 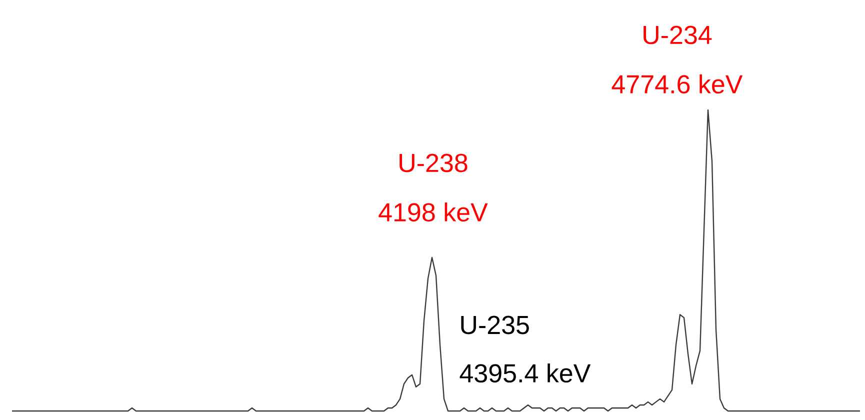 I want to click on annotation: 4198 keV, so click(x=433, y=212).